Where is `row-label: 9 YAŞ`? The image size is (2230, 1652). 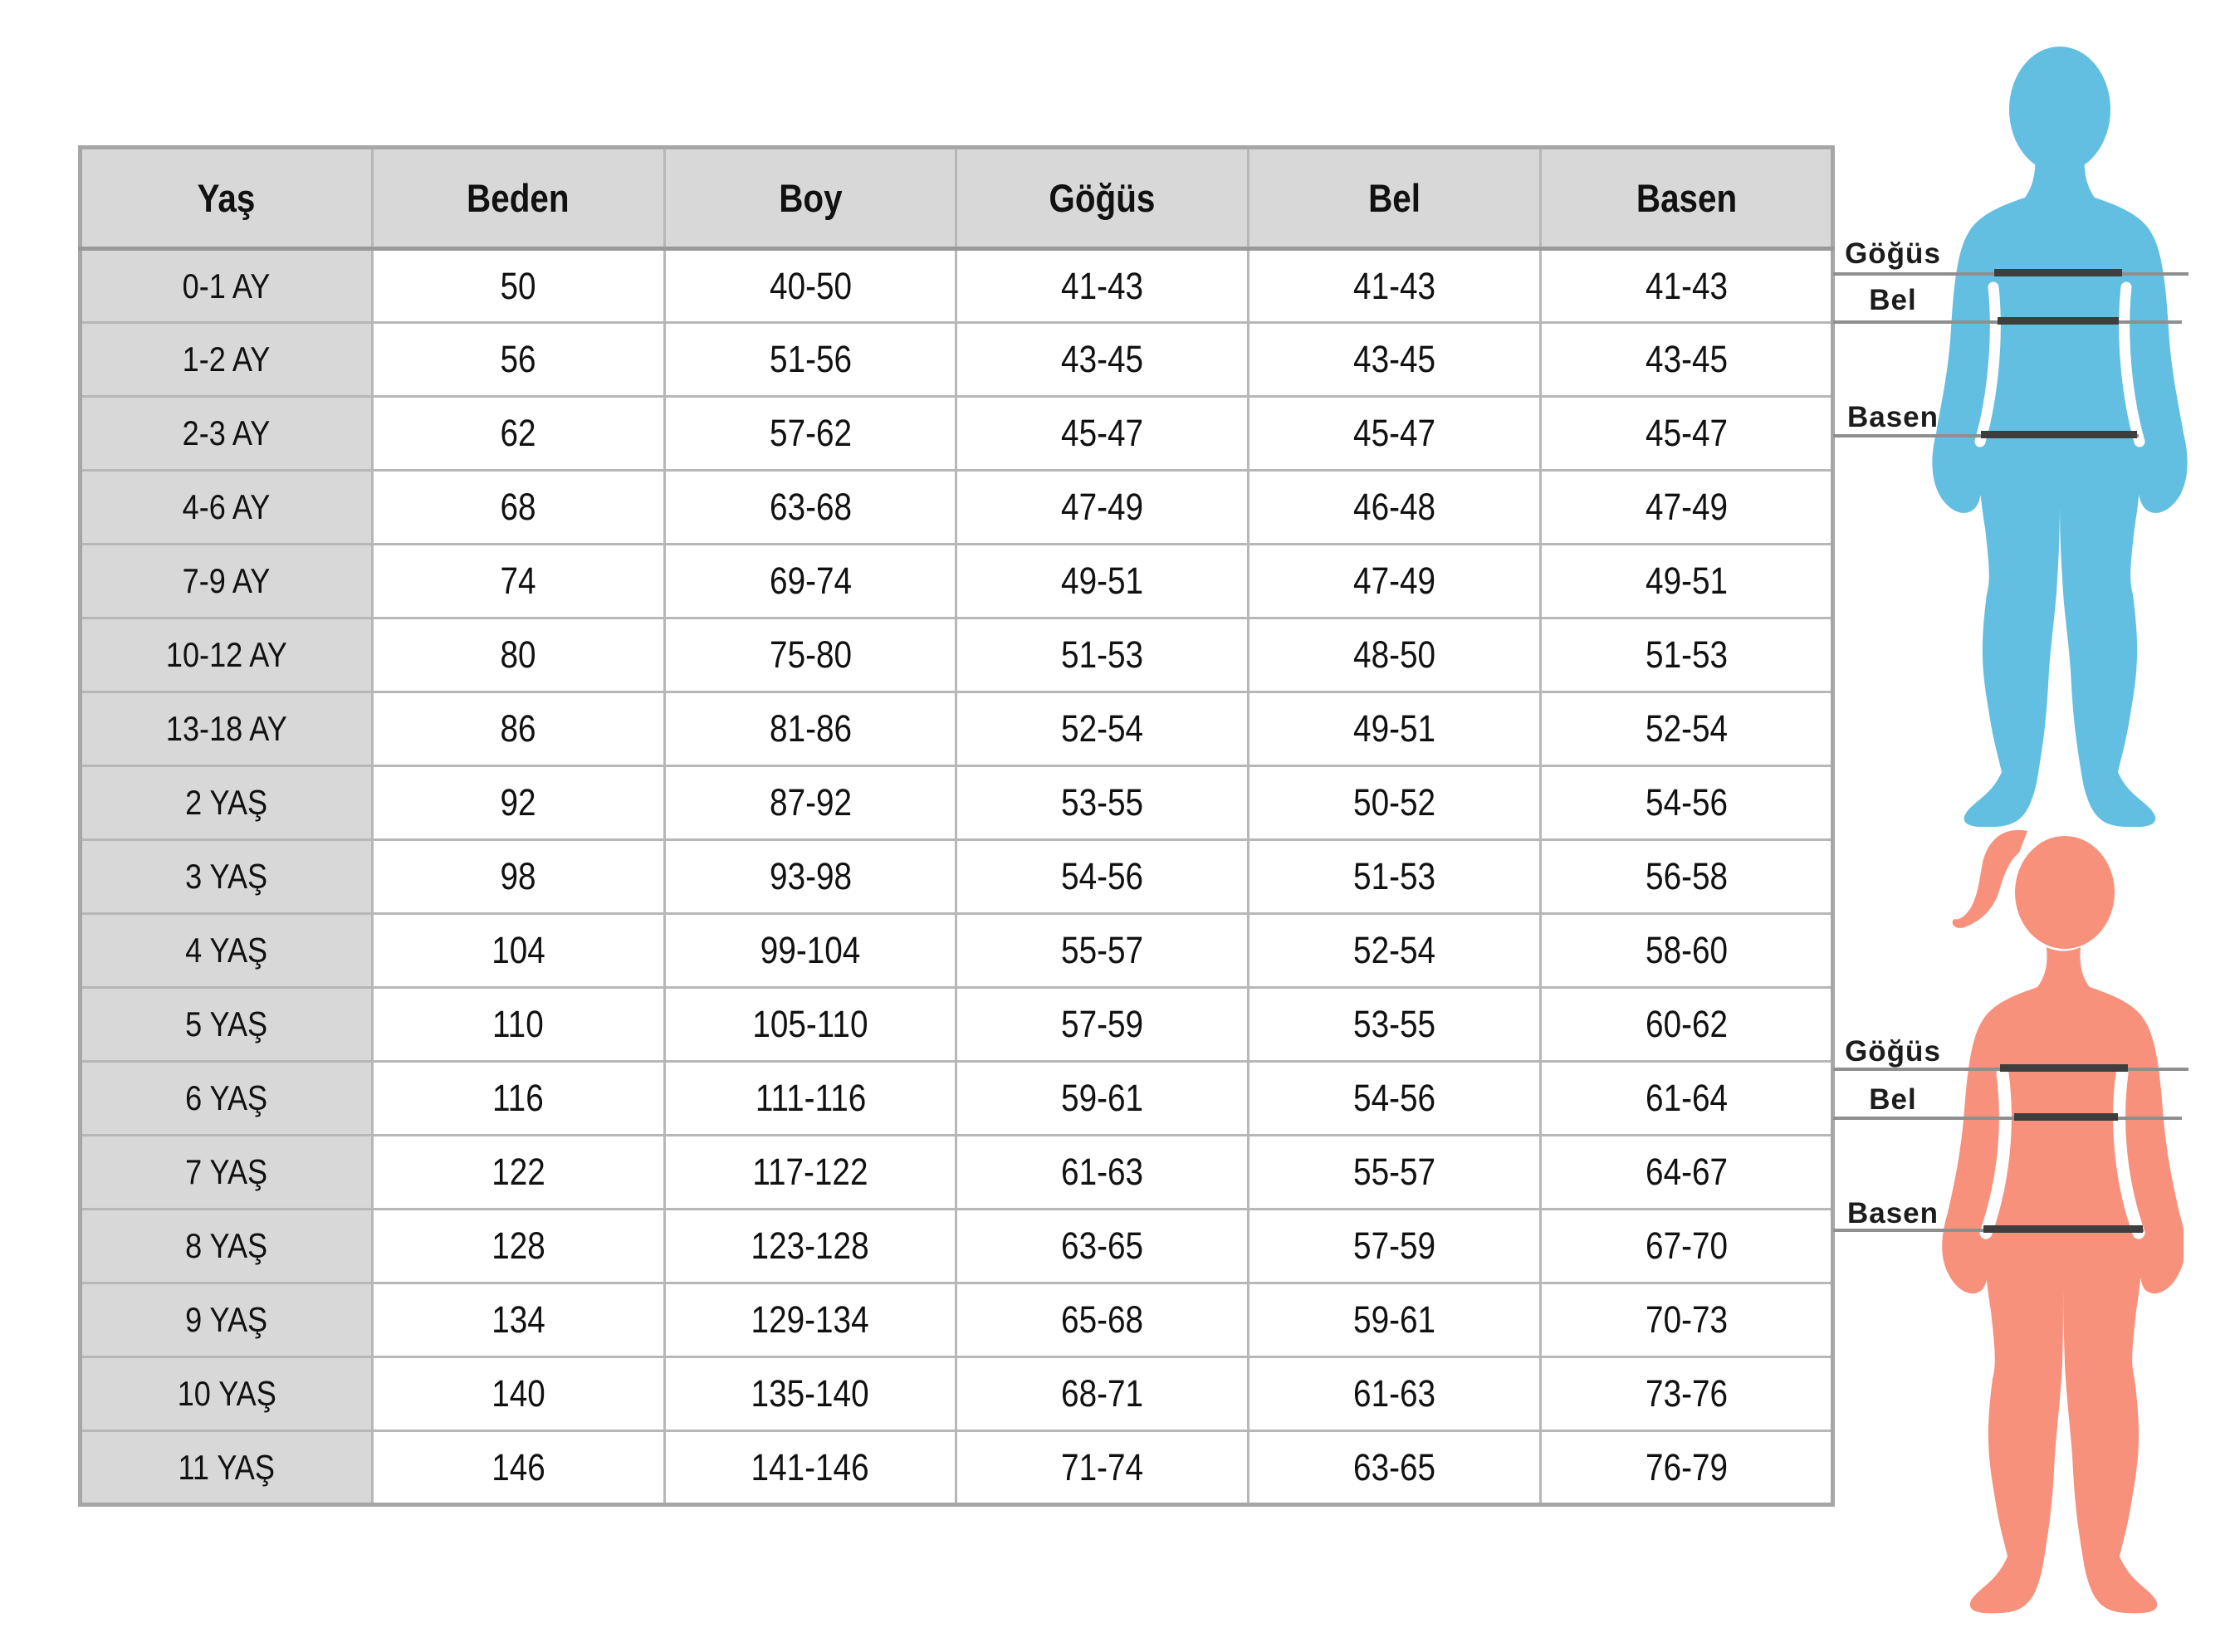
row-label: 9 YAŞ is located at coordinates (226, 1320).